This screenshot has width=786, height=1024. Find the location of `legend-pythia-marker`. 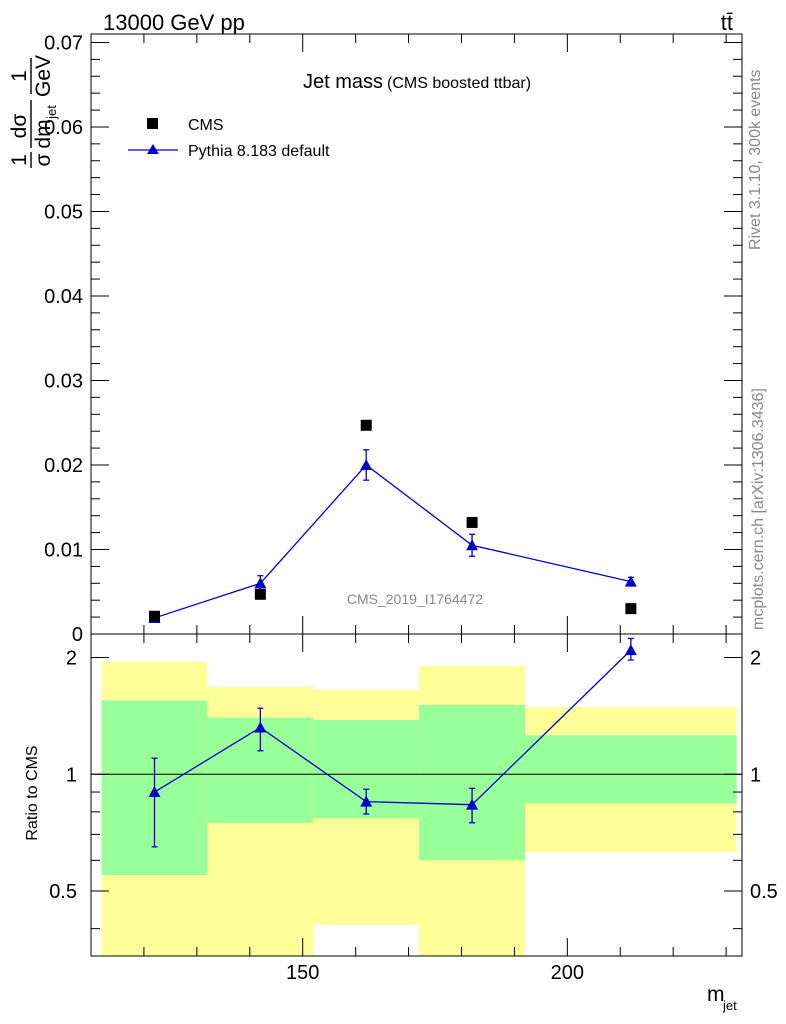

legend-pythia-marker is located at coordinates (153, 149).